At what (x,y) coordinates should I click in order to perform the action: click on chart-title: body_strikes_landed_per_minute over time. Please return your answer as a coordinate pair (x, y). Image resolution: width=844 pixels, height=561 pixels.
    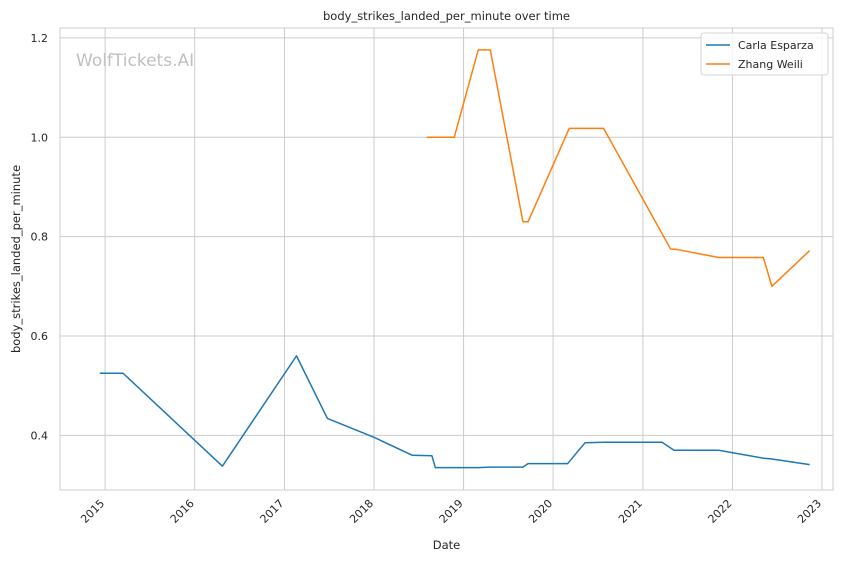
    Looking at the image, I should click on (446, 16).